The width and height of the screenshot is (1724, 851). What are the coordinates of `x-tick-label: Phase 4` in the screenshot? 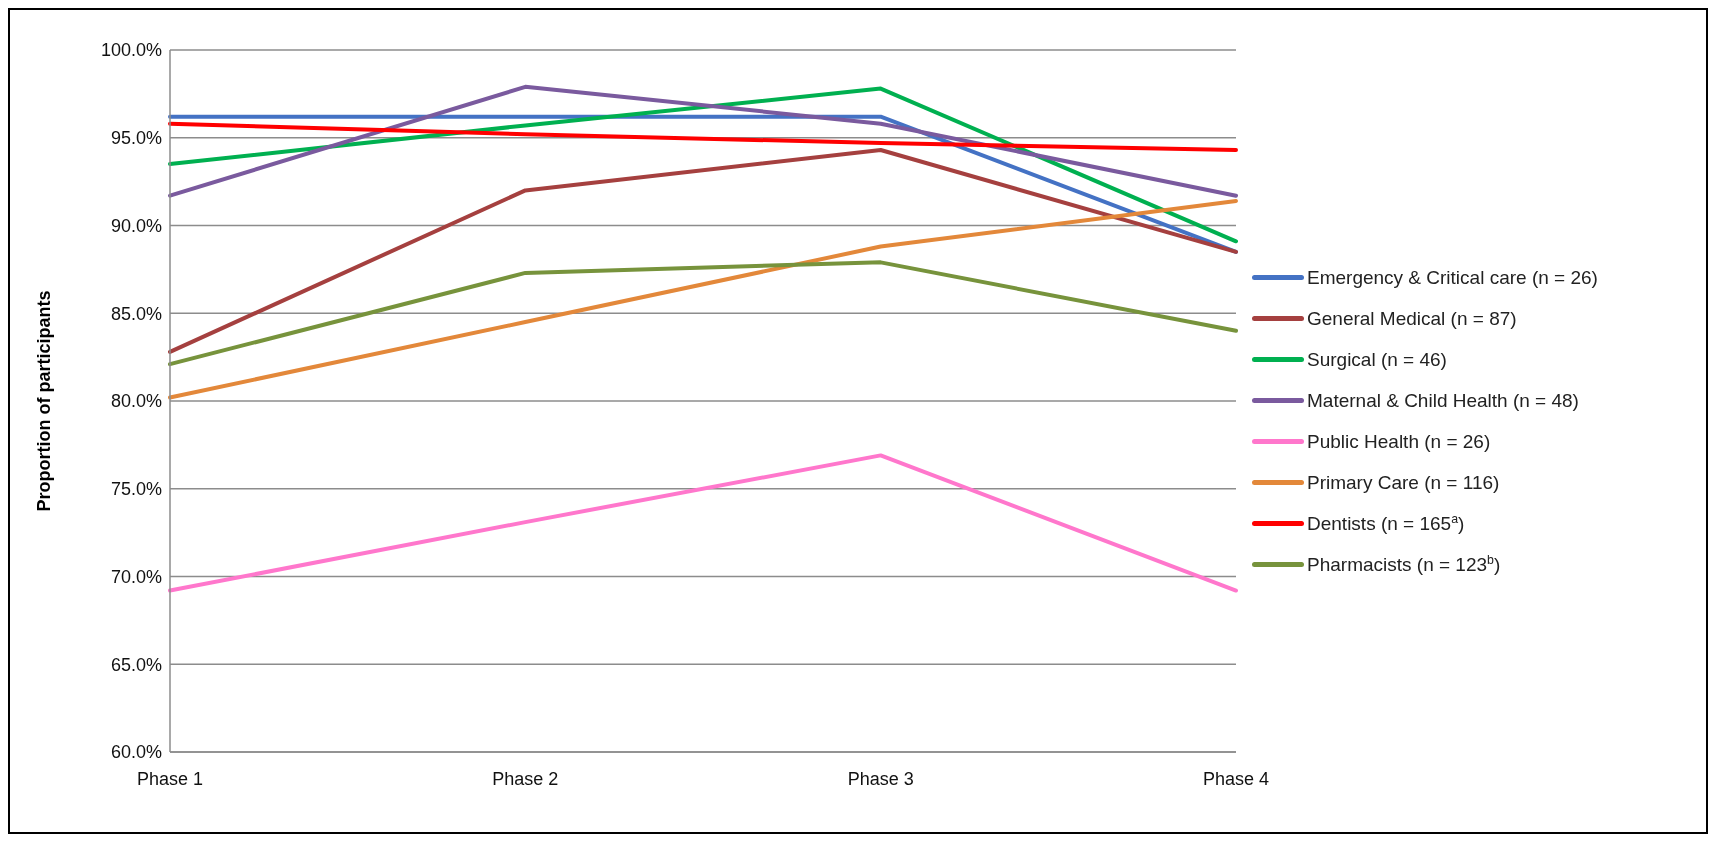 It's located at (1236, 778).